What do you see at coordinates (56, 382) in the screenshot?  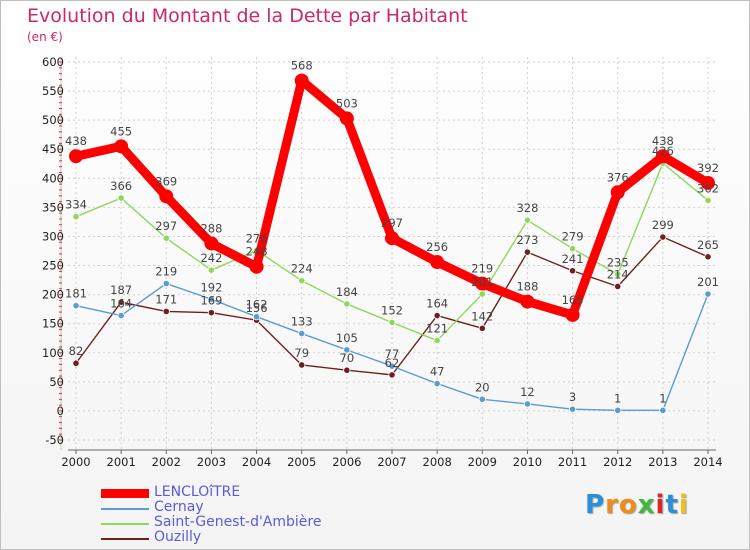 I see `y-tick-label: 50` at bounding box center [56, 382].